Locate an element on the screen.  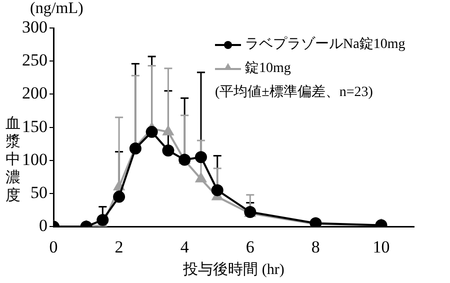
y-tick-label: 50 is located at coordinates (39, 192).